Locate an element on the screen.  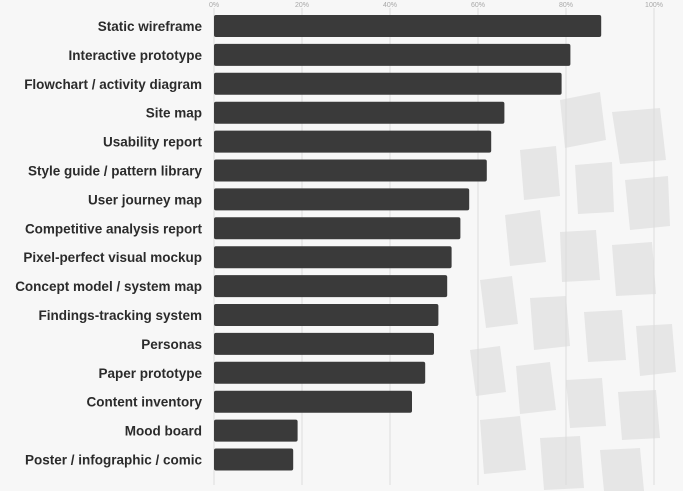
category-label: Usability report is located at coordinates (153, 142).